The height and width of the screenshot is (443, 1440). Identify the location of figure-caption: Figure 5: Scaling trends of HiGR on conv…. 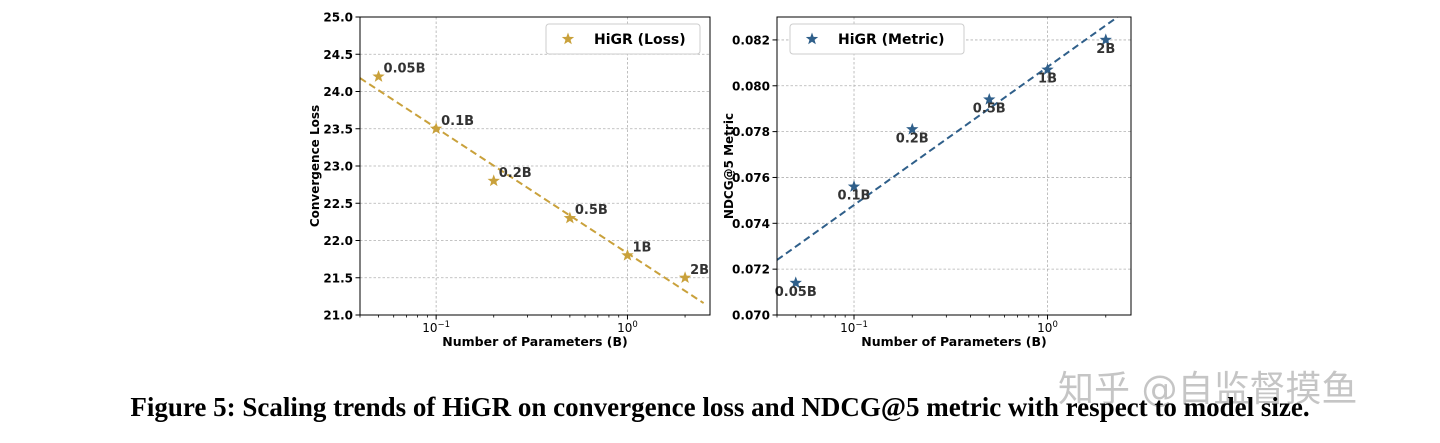
(720, 407).